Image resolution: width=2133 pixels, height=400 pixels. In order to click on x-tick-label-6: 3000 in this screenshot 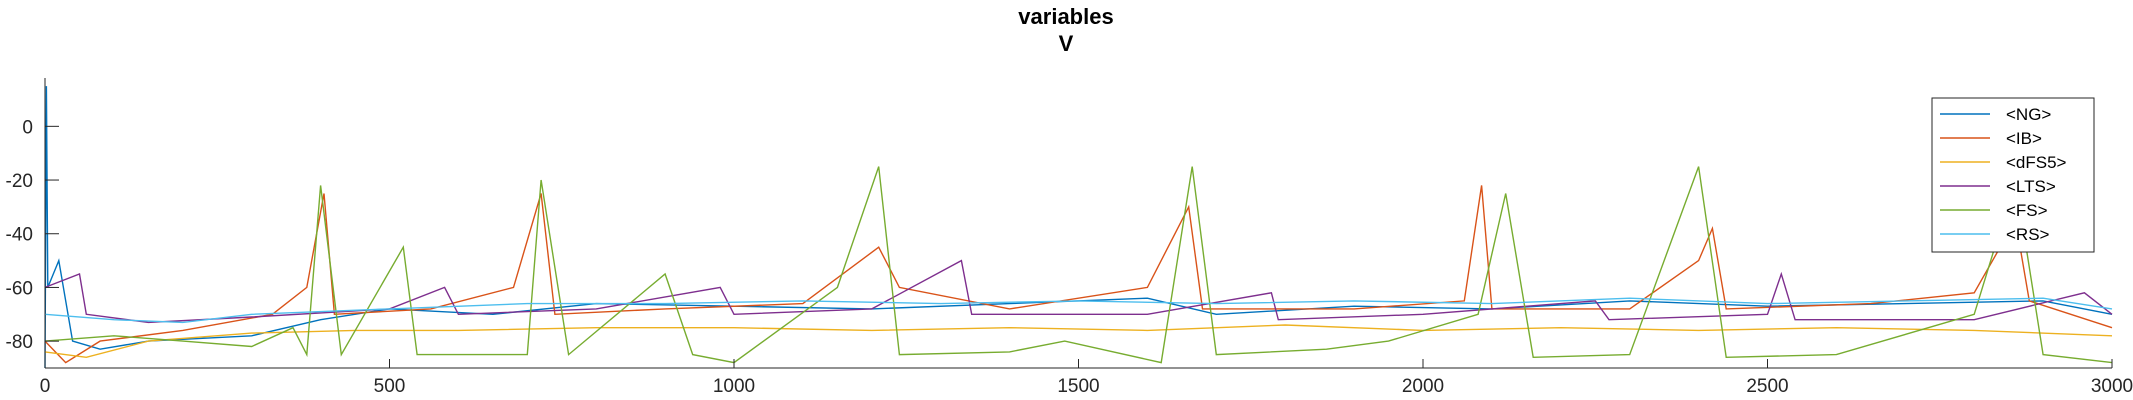, I will do `click(2112, 386)`.